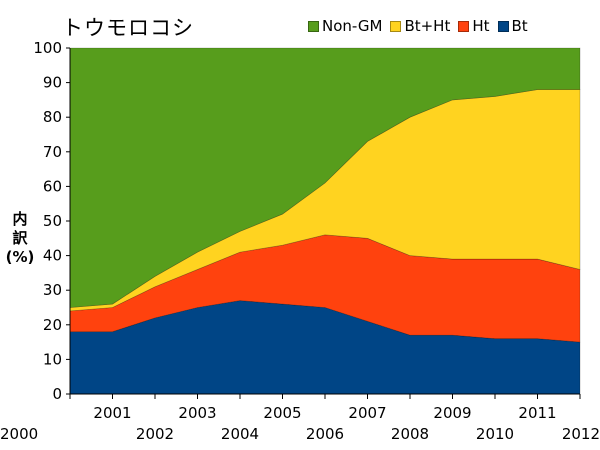  I want to click on legend-item-non-gm: Non-GM, so click(345, 26).